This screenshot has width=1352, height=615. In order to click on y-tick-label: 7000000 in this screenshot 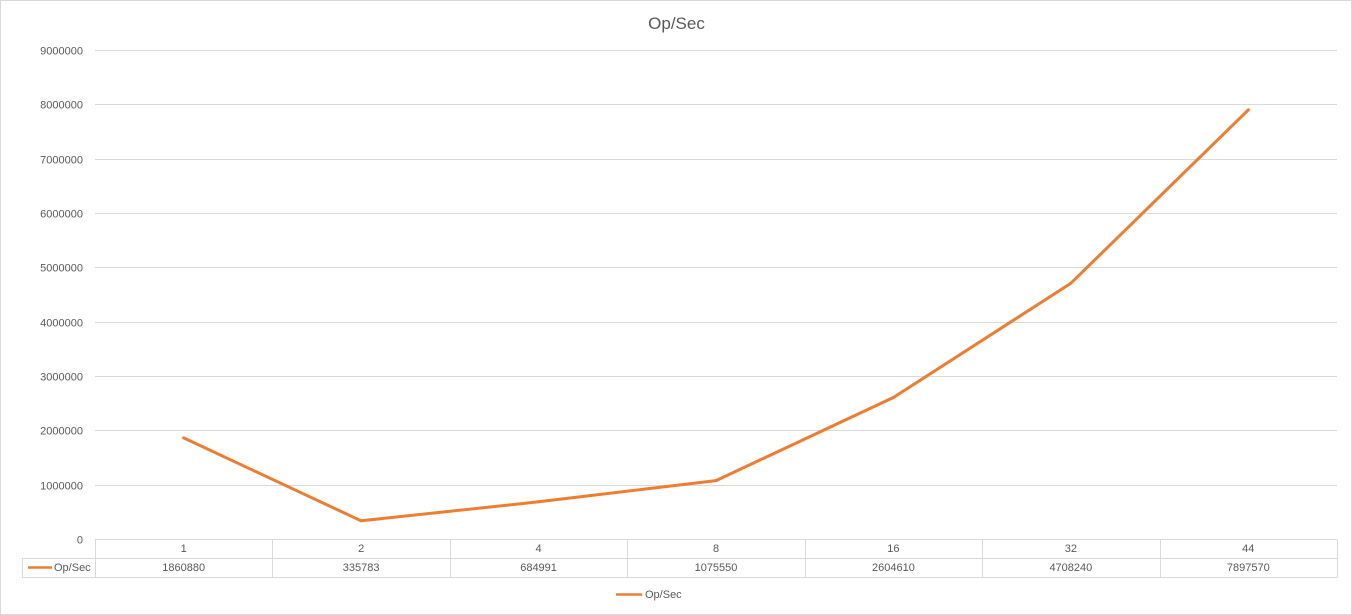, I will do `click(61, 161)`.